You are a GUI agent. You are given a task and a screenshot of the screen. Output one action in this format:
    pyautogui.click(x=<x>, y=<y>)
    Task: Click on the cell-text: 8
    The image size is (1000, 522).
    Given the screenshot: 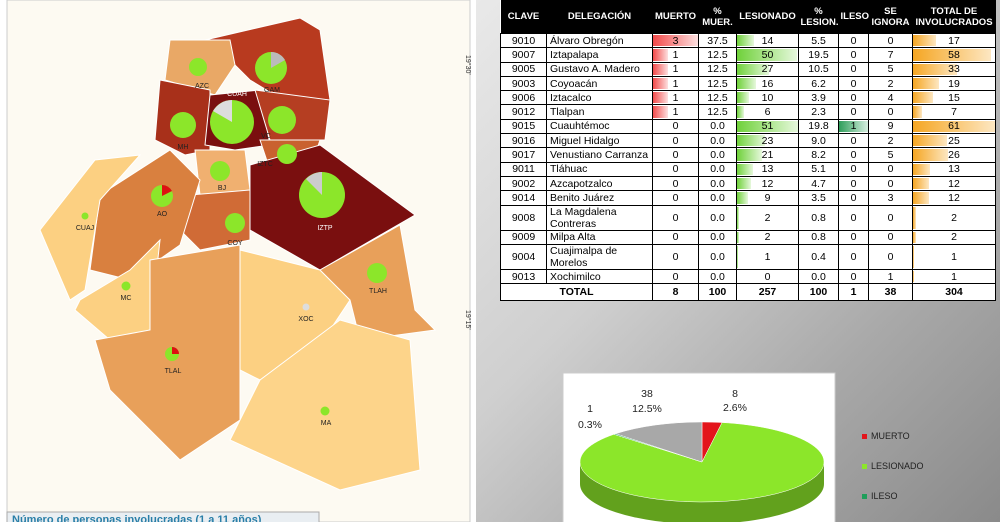 What is the action you would take?
    pyautogui.click(x=675, y=292)
    